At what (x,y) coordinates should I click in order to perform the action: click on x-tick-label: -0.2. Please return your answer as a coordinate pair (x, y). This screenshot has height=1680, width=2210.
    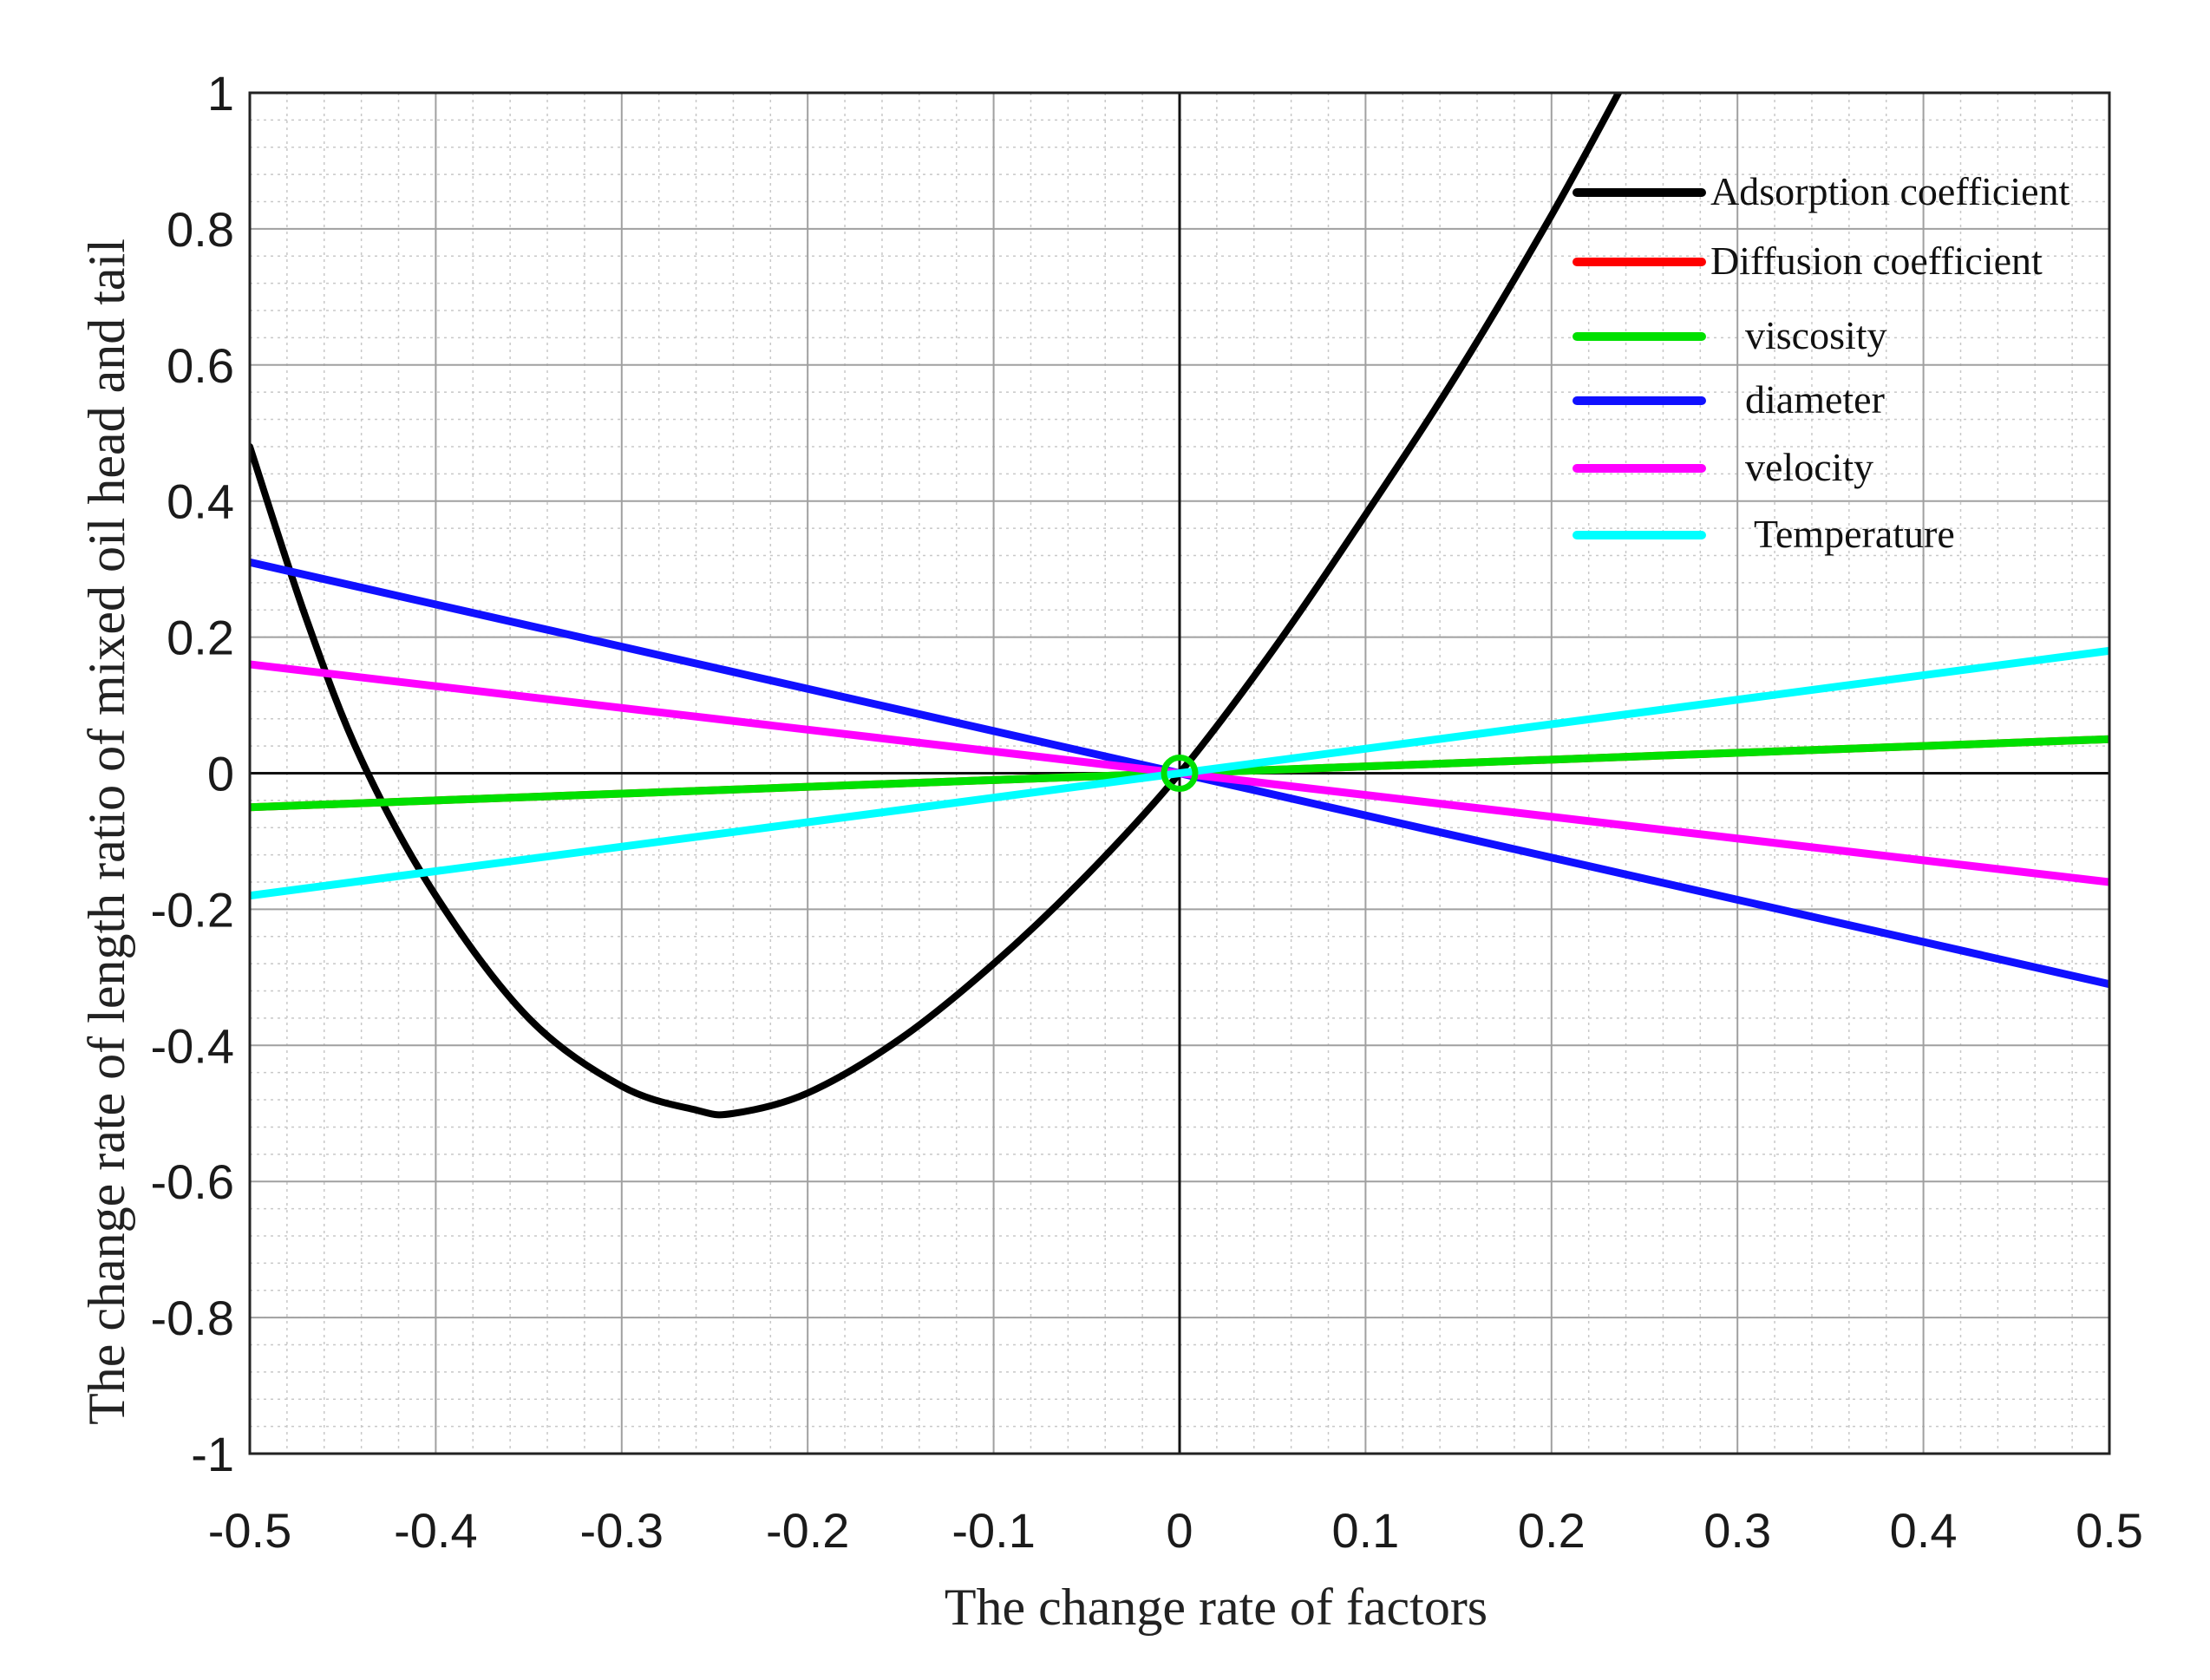
    Looking at the image, I should click on (808, 1530).